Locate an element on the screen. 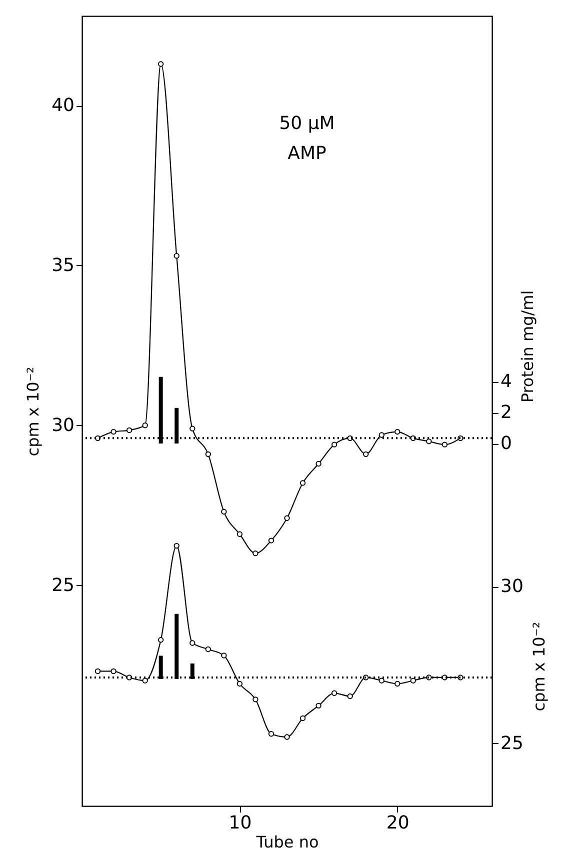 Image resolution: width=562 pixels, height=850 pixels. annotation: 50 μM AMP is located at coordinates (307, 138).